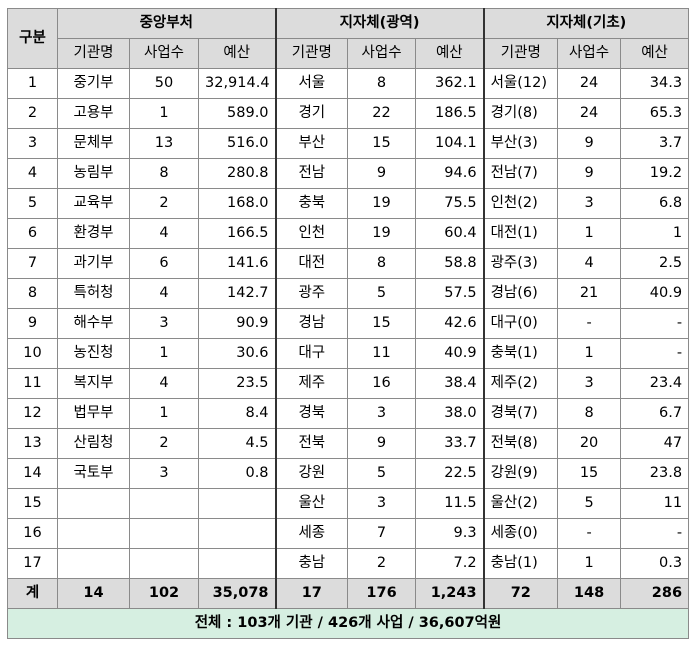  Describe the element at coordinates (311, 353) in the screenshot. I see `metro-org-name: 대구` at that location.